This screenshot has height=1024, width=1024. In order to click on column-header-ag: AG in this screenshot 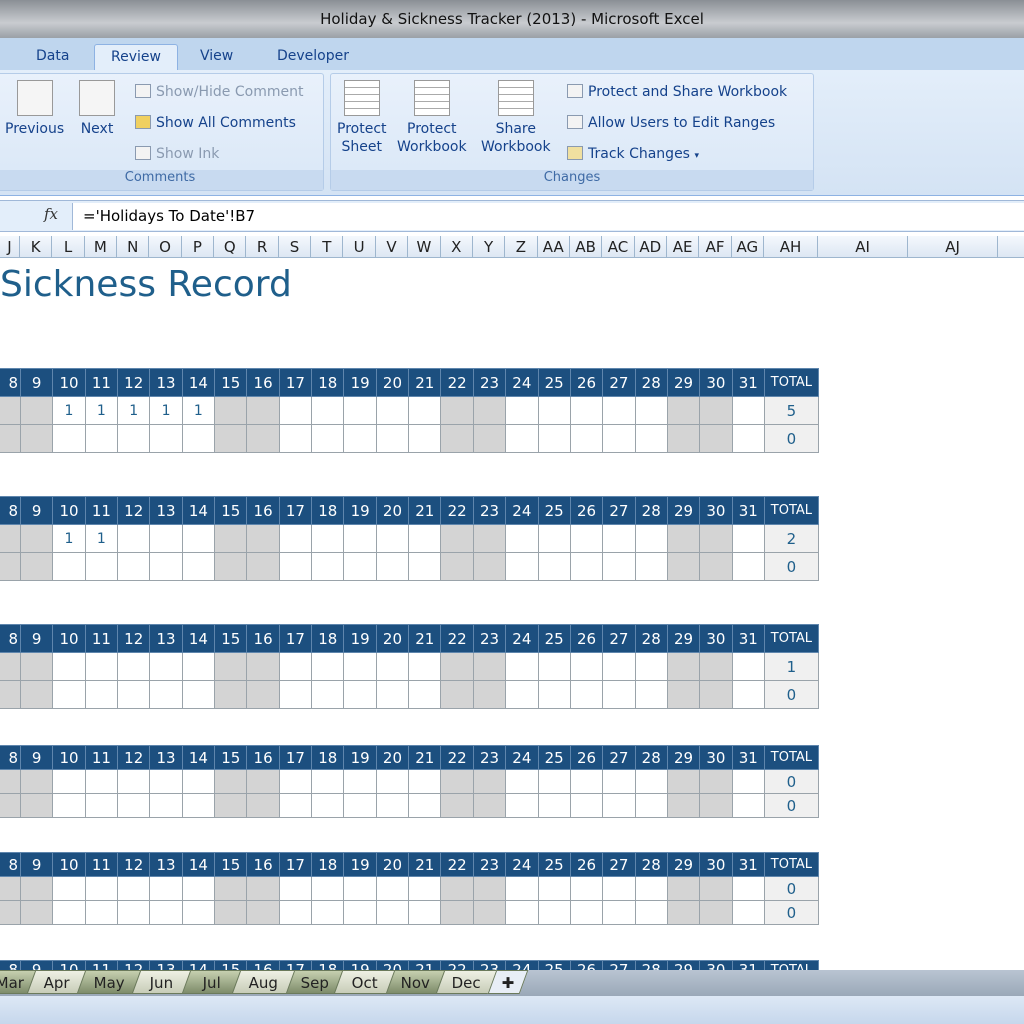, I will do `click(748, 247)`.